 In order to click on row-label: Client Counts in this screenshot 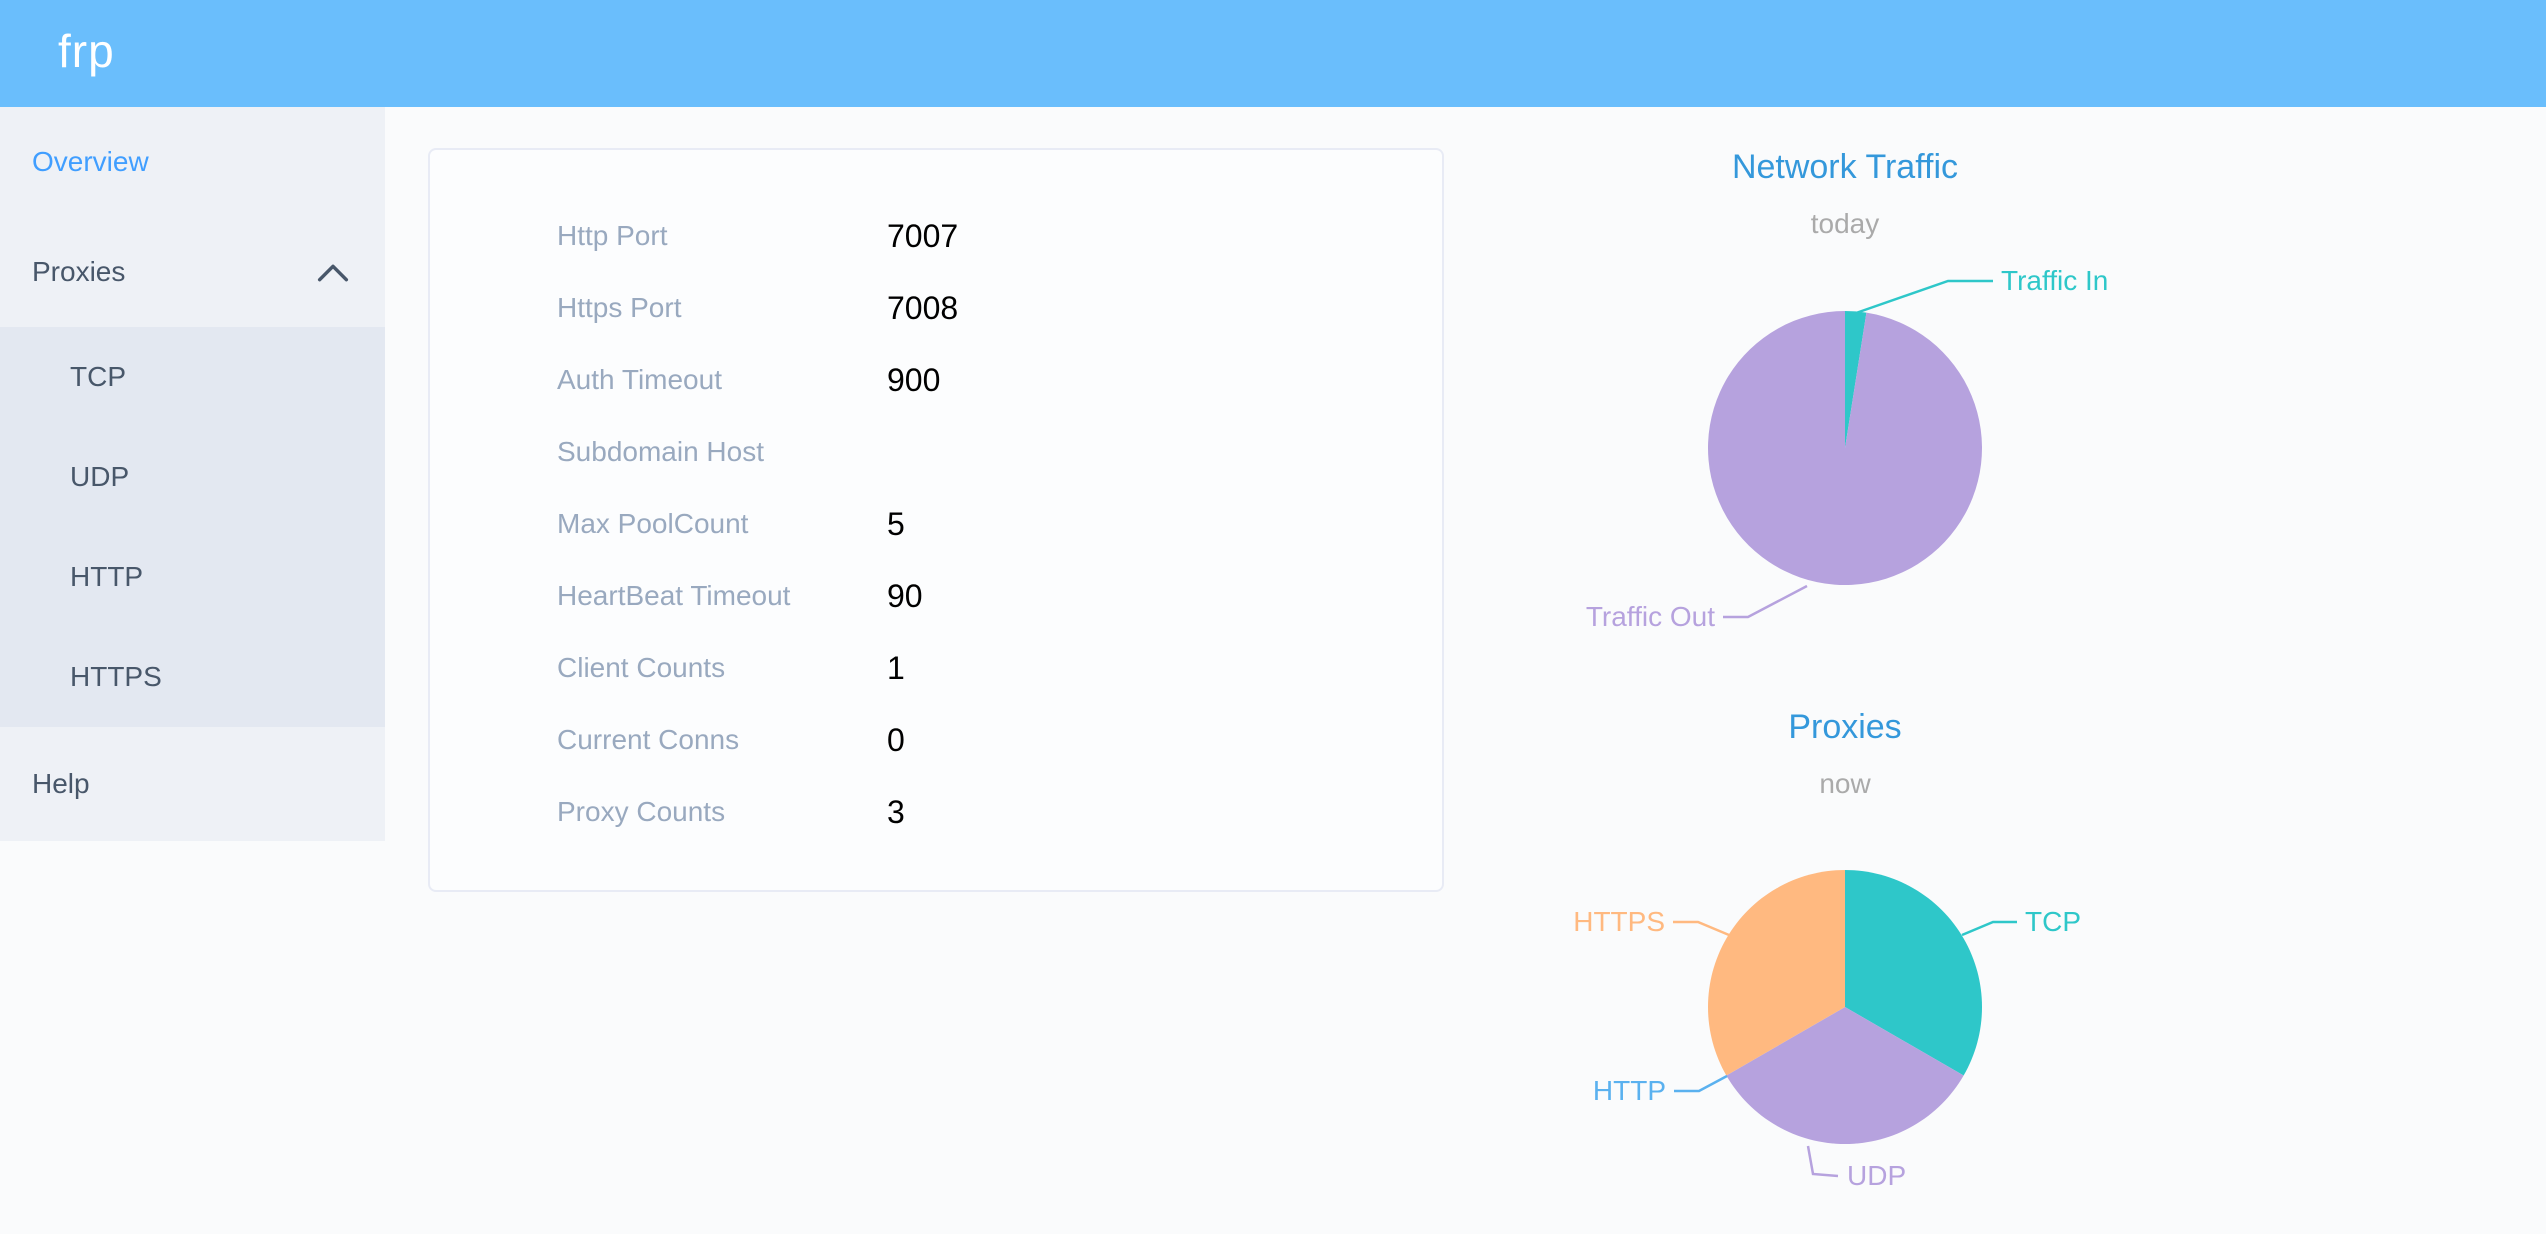, I will do `click(641, 667)`.